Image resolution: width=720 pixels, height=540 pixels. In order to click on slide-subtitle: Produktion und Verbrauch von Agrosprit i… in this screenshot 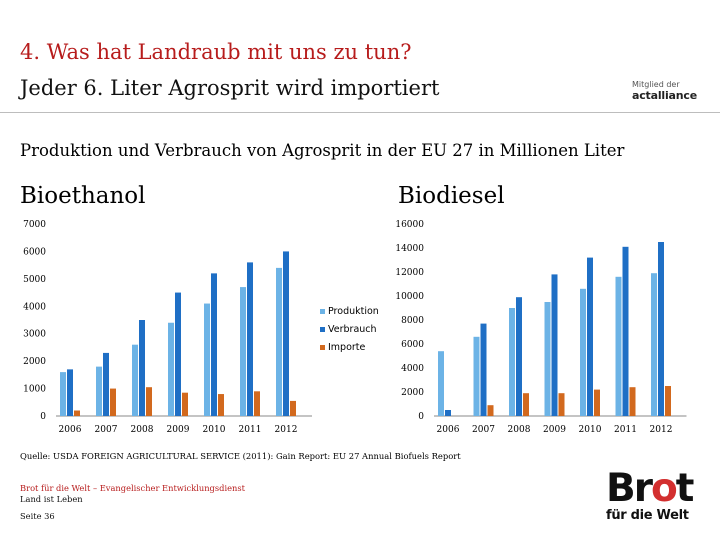, I will do `click(322, 150)`.